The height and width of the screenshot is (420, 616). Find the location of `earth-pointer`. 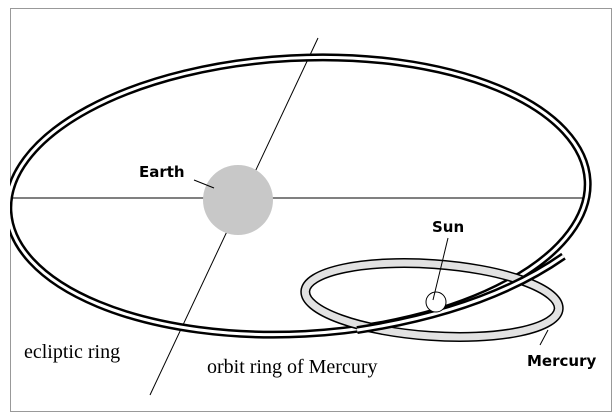

earth-pointer is located at coordinates (204, 184).